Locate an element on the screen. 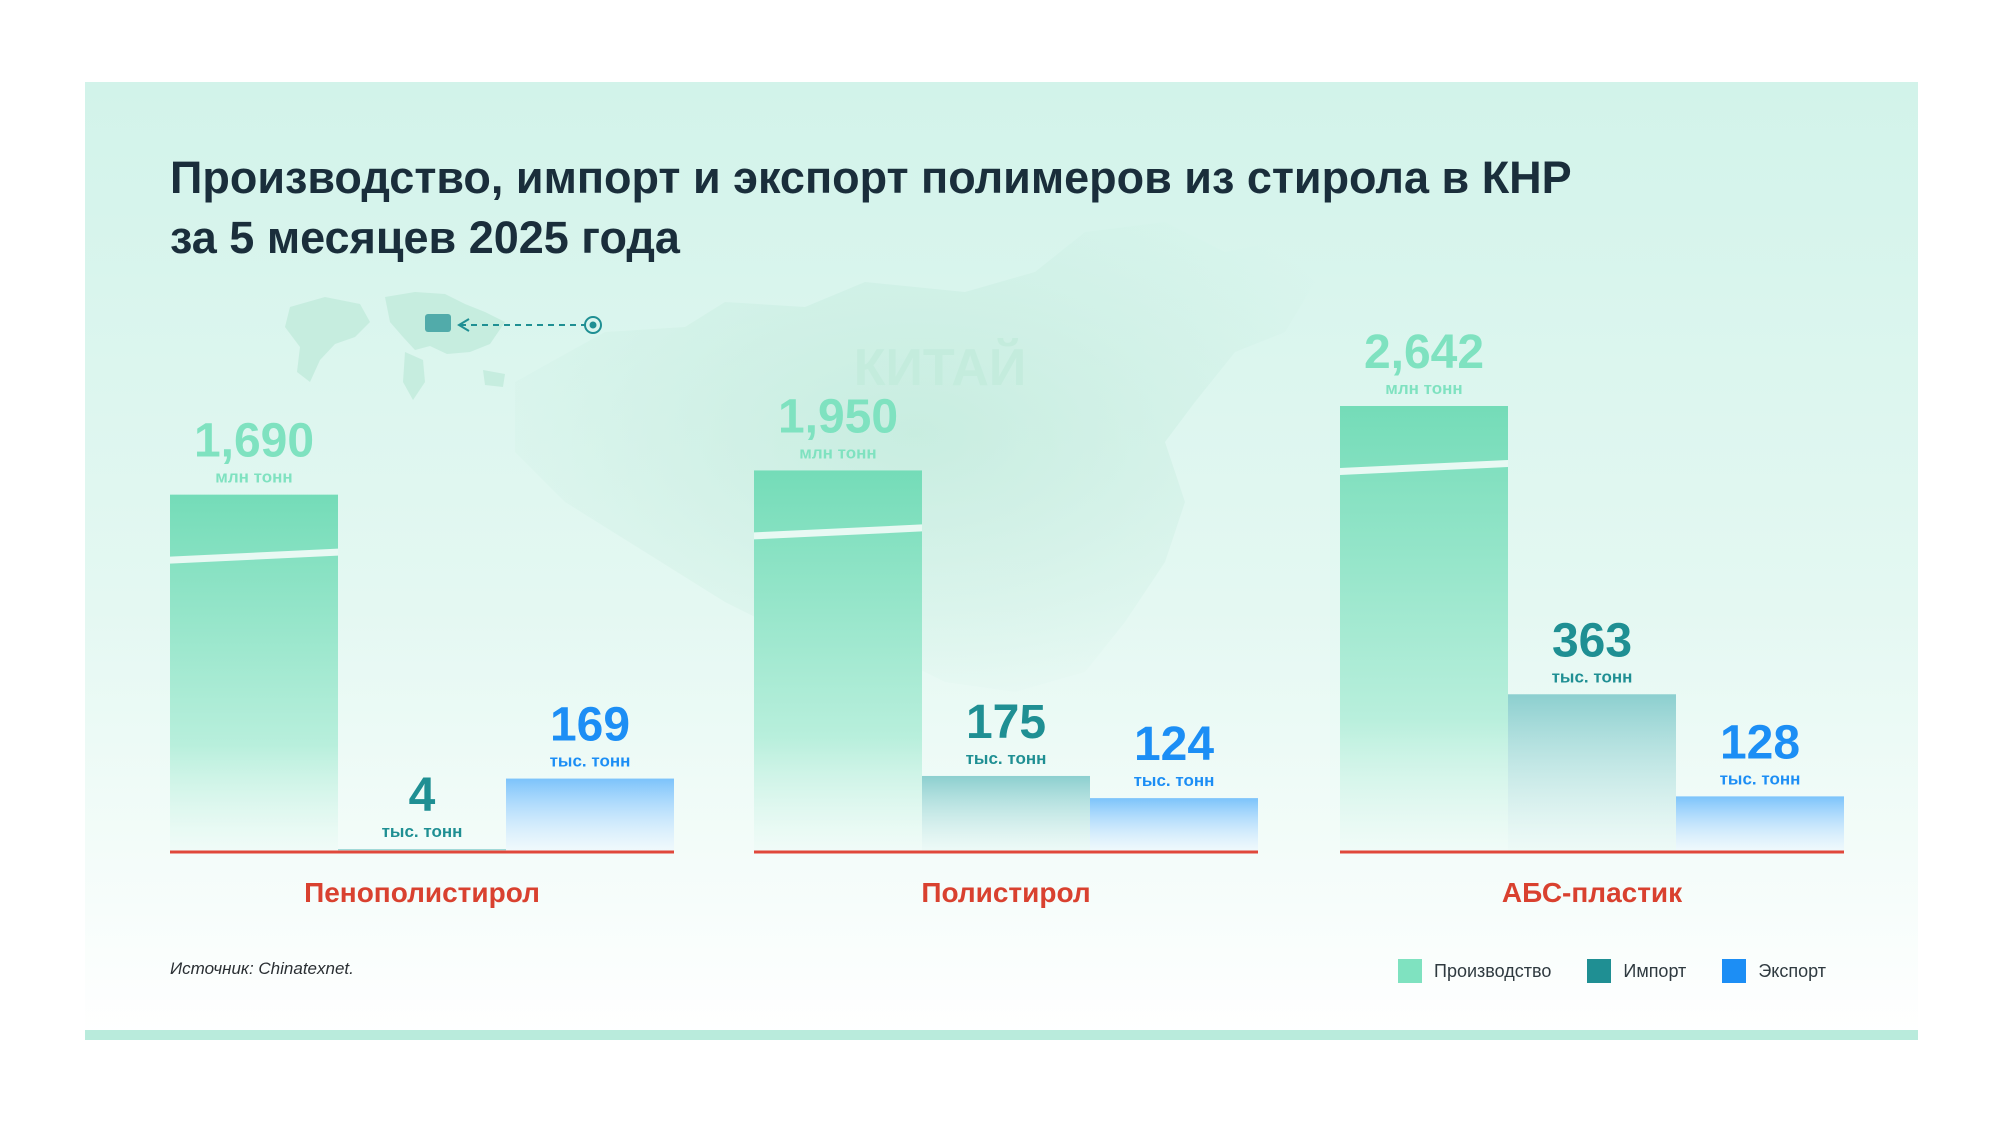 The width and height of the screenshot is (2000, 1125). title-line-2: за 5 месяцев 2025 года is located at coordinates (425, 237).